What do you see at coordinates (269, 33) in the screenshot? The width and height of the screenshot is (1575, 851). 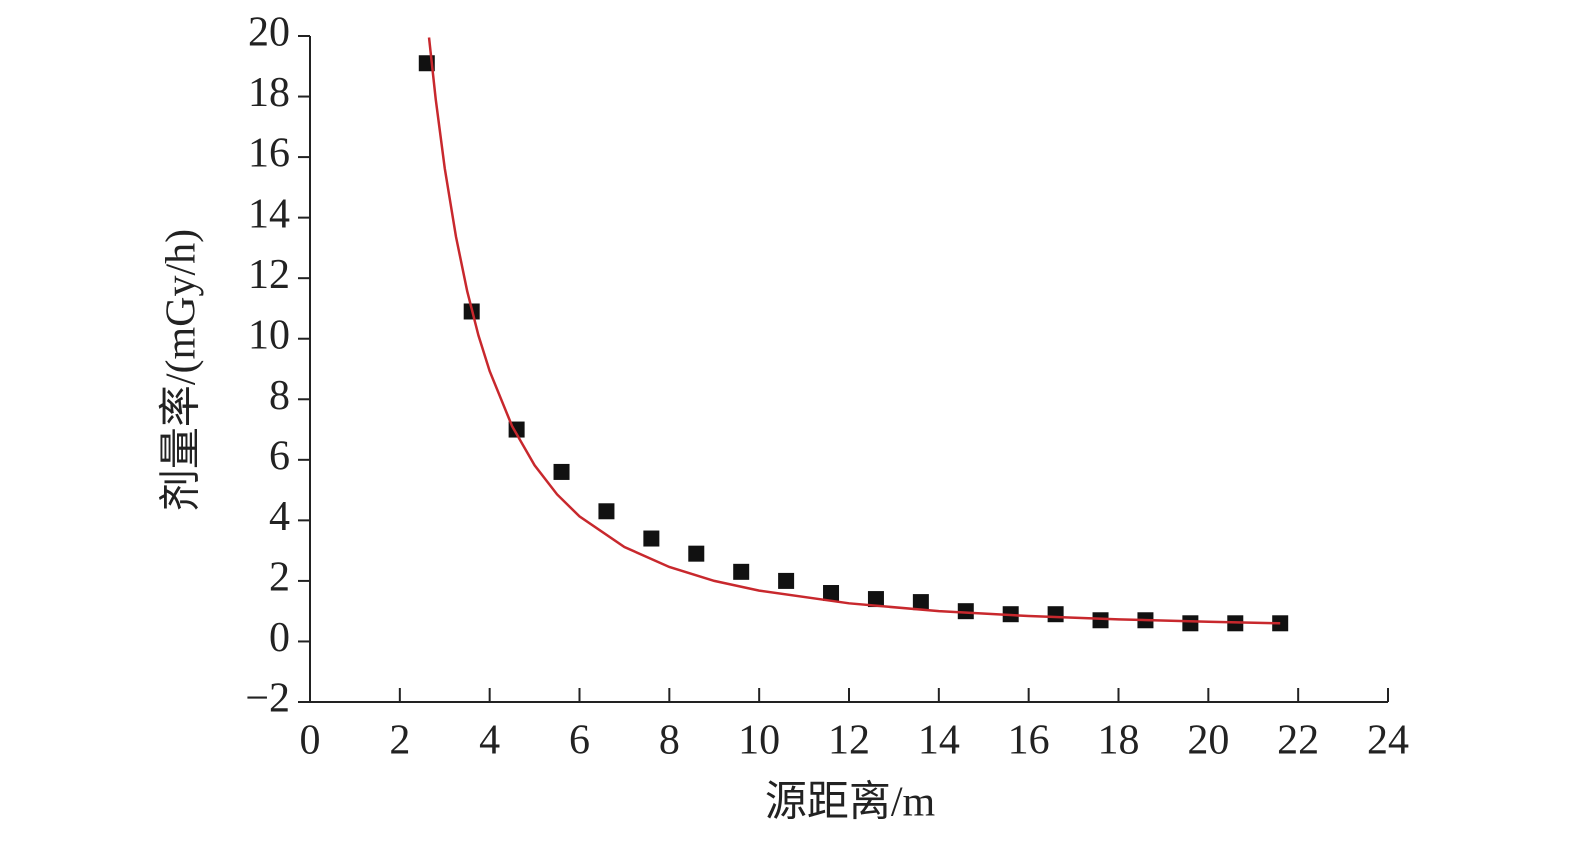 I see `y-tick-label: 20` at bounding box center [269, 33].